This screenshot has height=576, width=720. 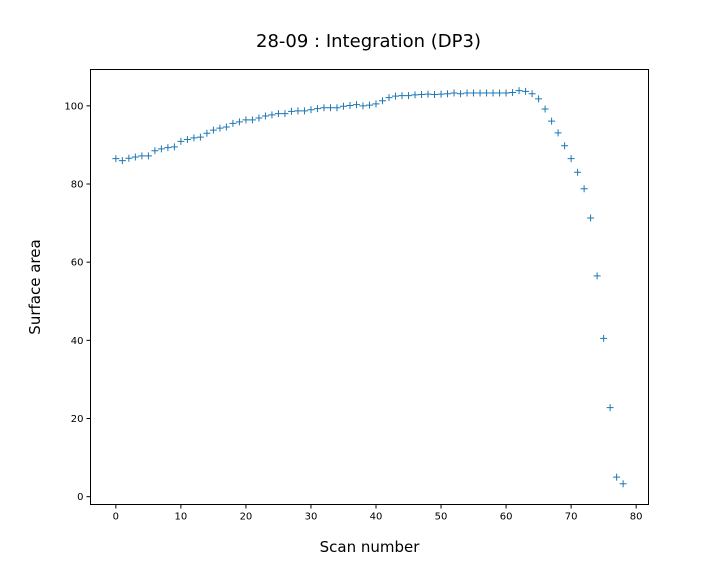 What do you see at coordinates (246, 517) in the screenshot?
I see `x-tick-label: 20` at bounding box center [246, 517].